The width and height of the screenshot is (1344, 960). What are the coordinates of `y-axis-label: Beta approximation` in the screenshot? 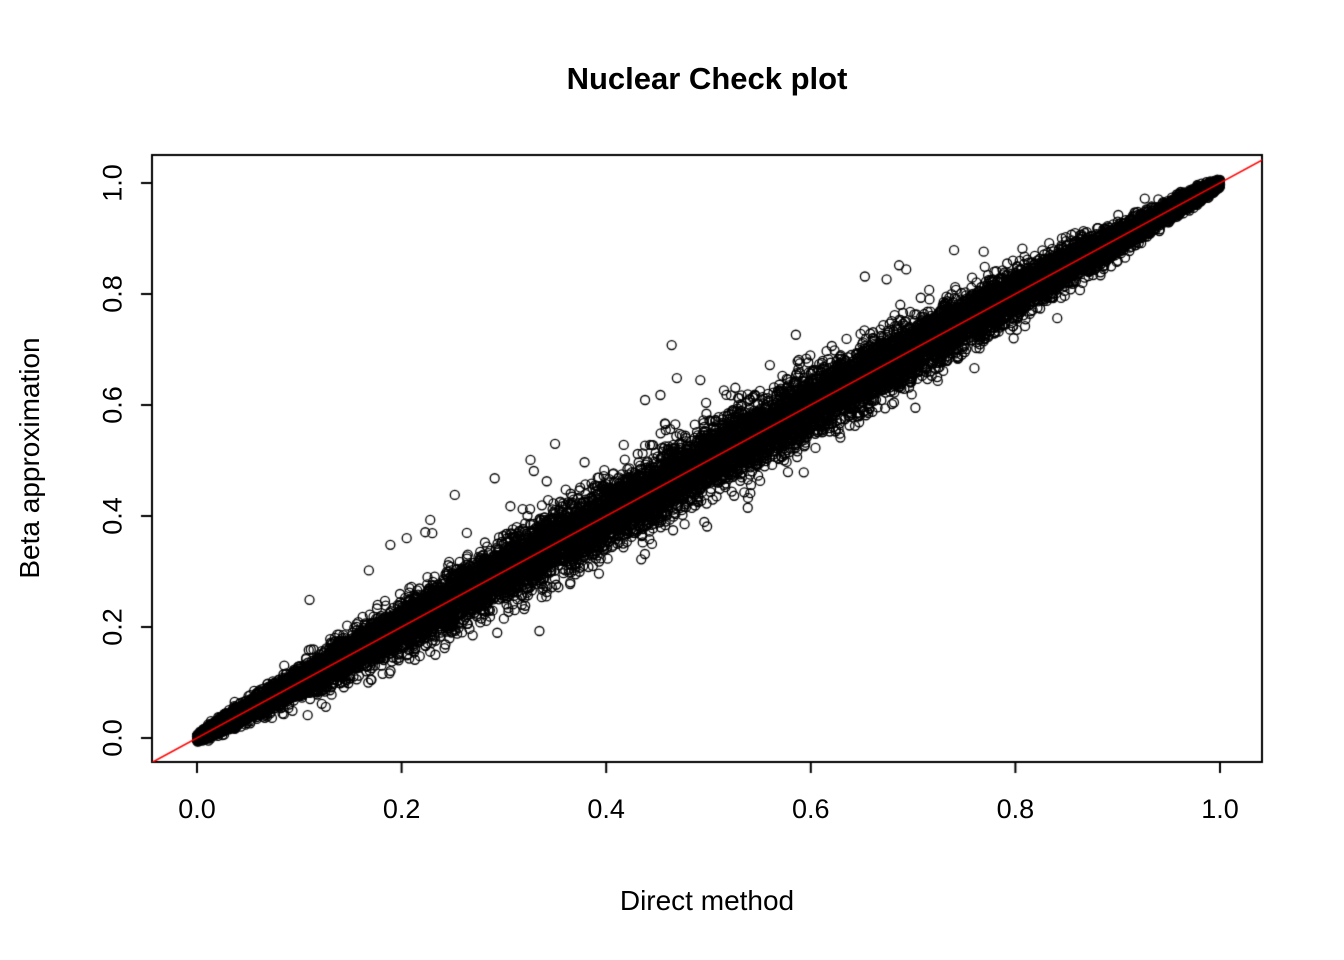 It's located at (29, 458).